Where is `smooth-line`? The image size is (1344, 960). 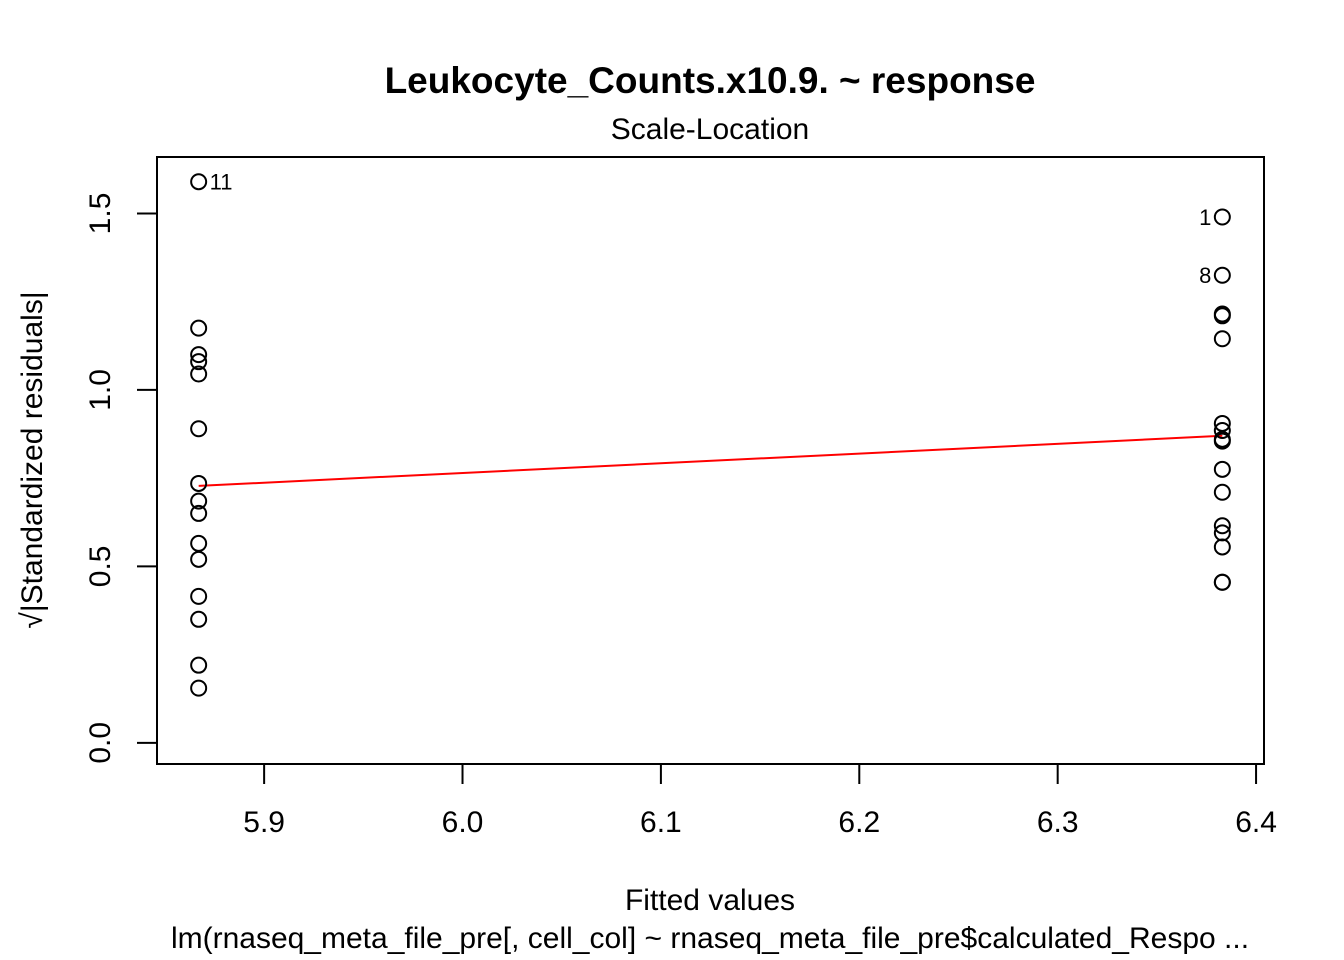
smooth-line is located at coordinates (710, 460).